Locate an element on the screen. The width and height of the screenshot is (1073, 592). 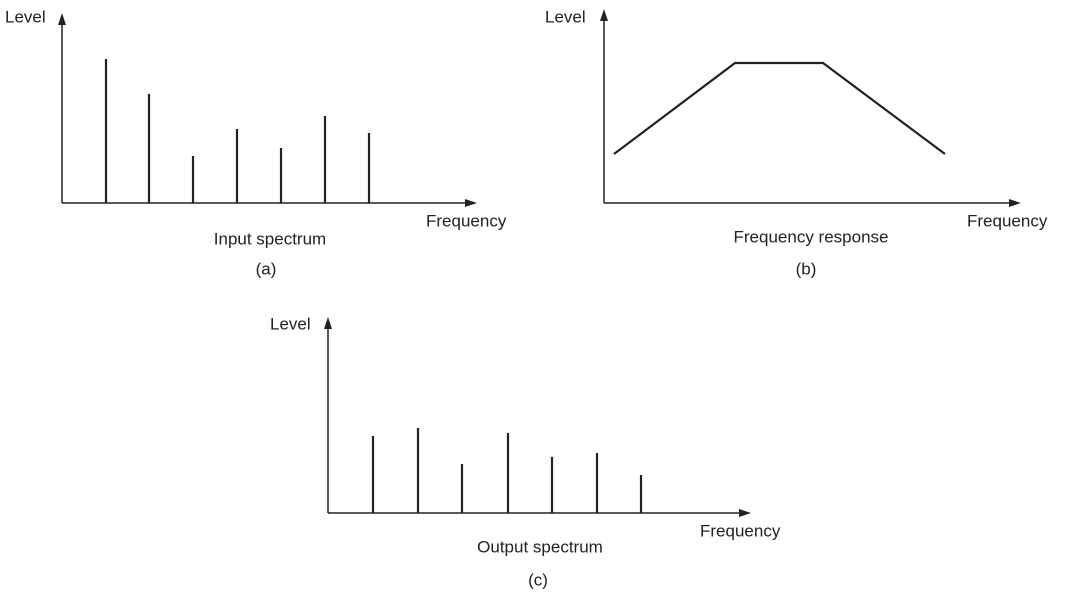
panel-title: Input spectrum is located at coordinates (270, 238).